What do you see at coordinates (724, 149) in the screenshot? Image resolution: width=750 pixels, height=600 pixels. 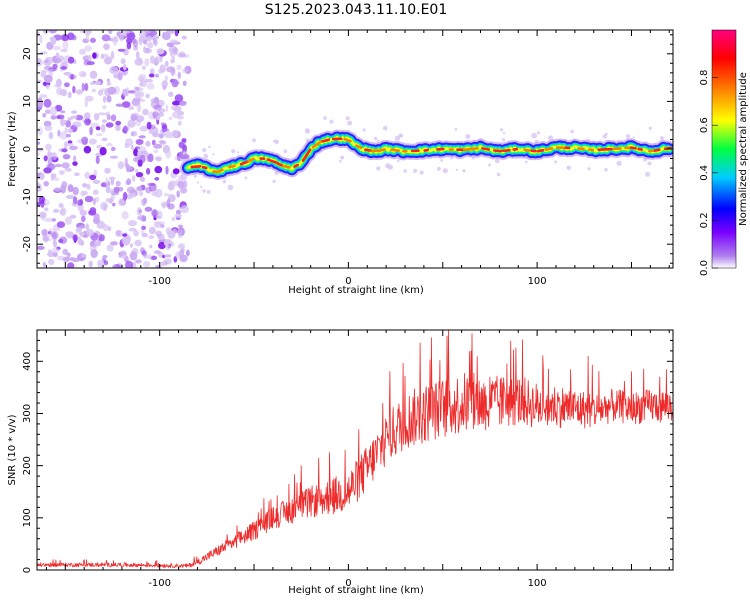 I see `colorbar-gradient` at bounding box center [724, 149].